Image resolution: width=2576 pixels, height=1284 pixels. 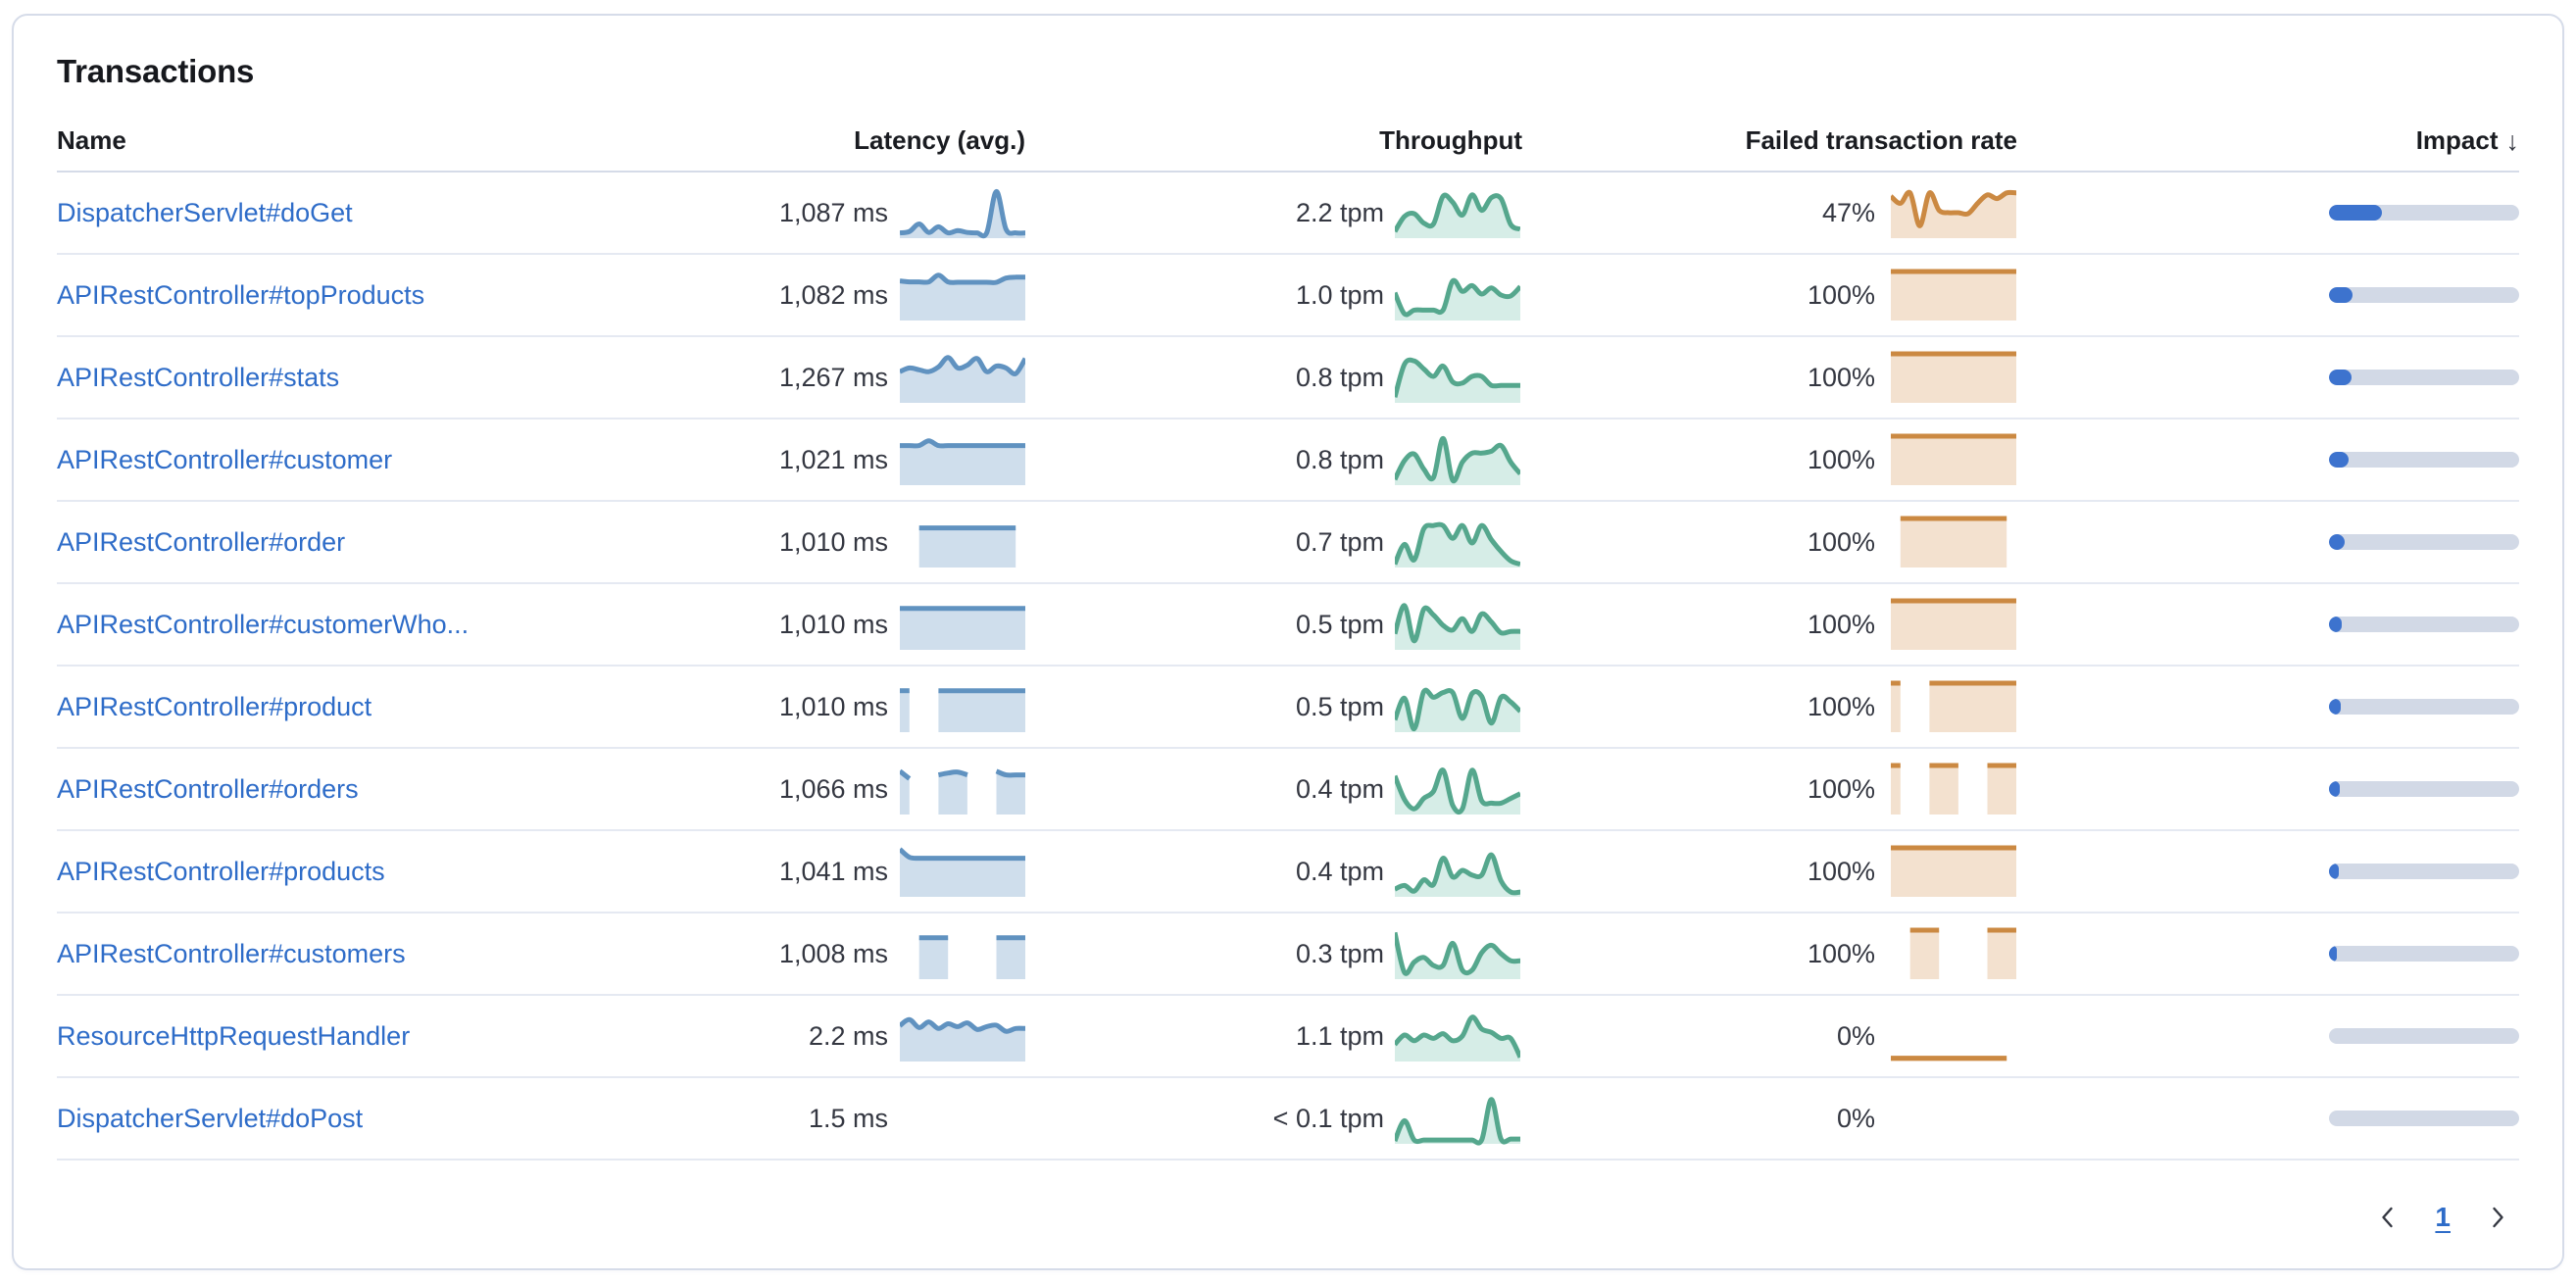 What do you see at coordinates (848, 1118) in the screenshot?
I see `latency-value: 1.5 ms` at bounding box center [848, 1118].